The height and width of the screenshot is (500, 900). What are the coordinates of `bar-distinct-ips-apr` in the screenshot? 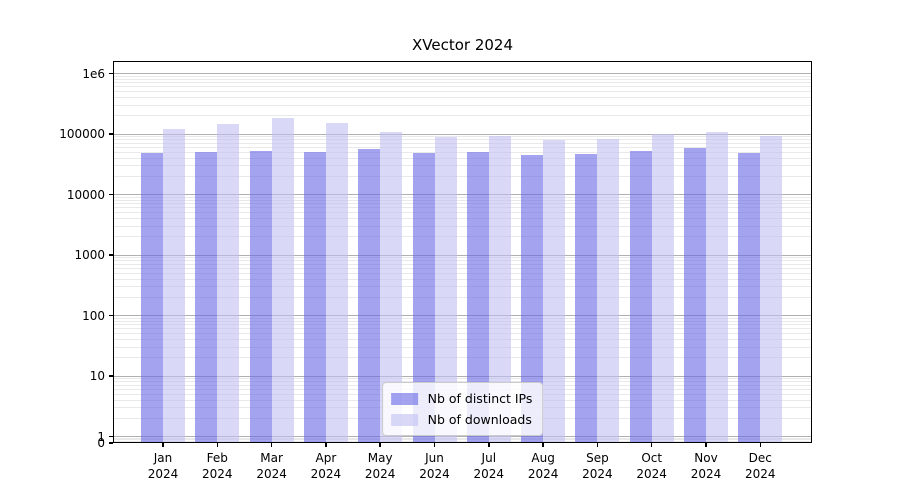 It's located at (314, 297).